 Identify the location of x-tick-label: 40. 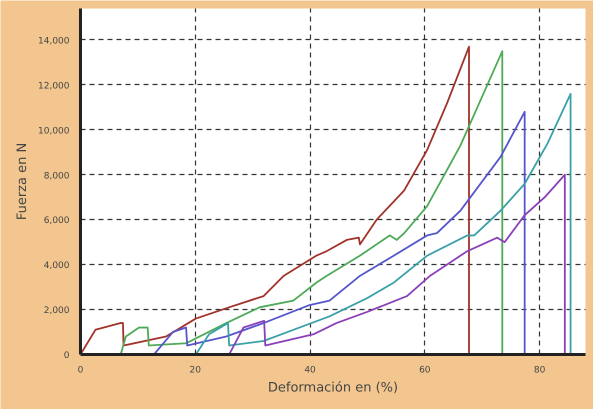
(310, 371).